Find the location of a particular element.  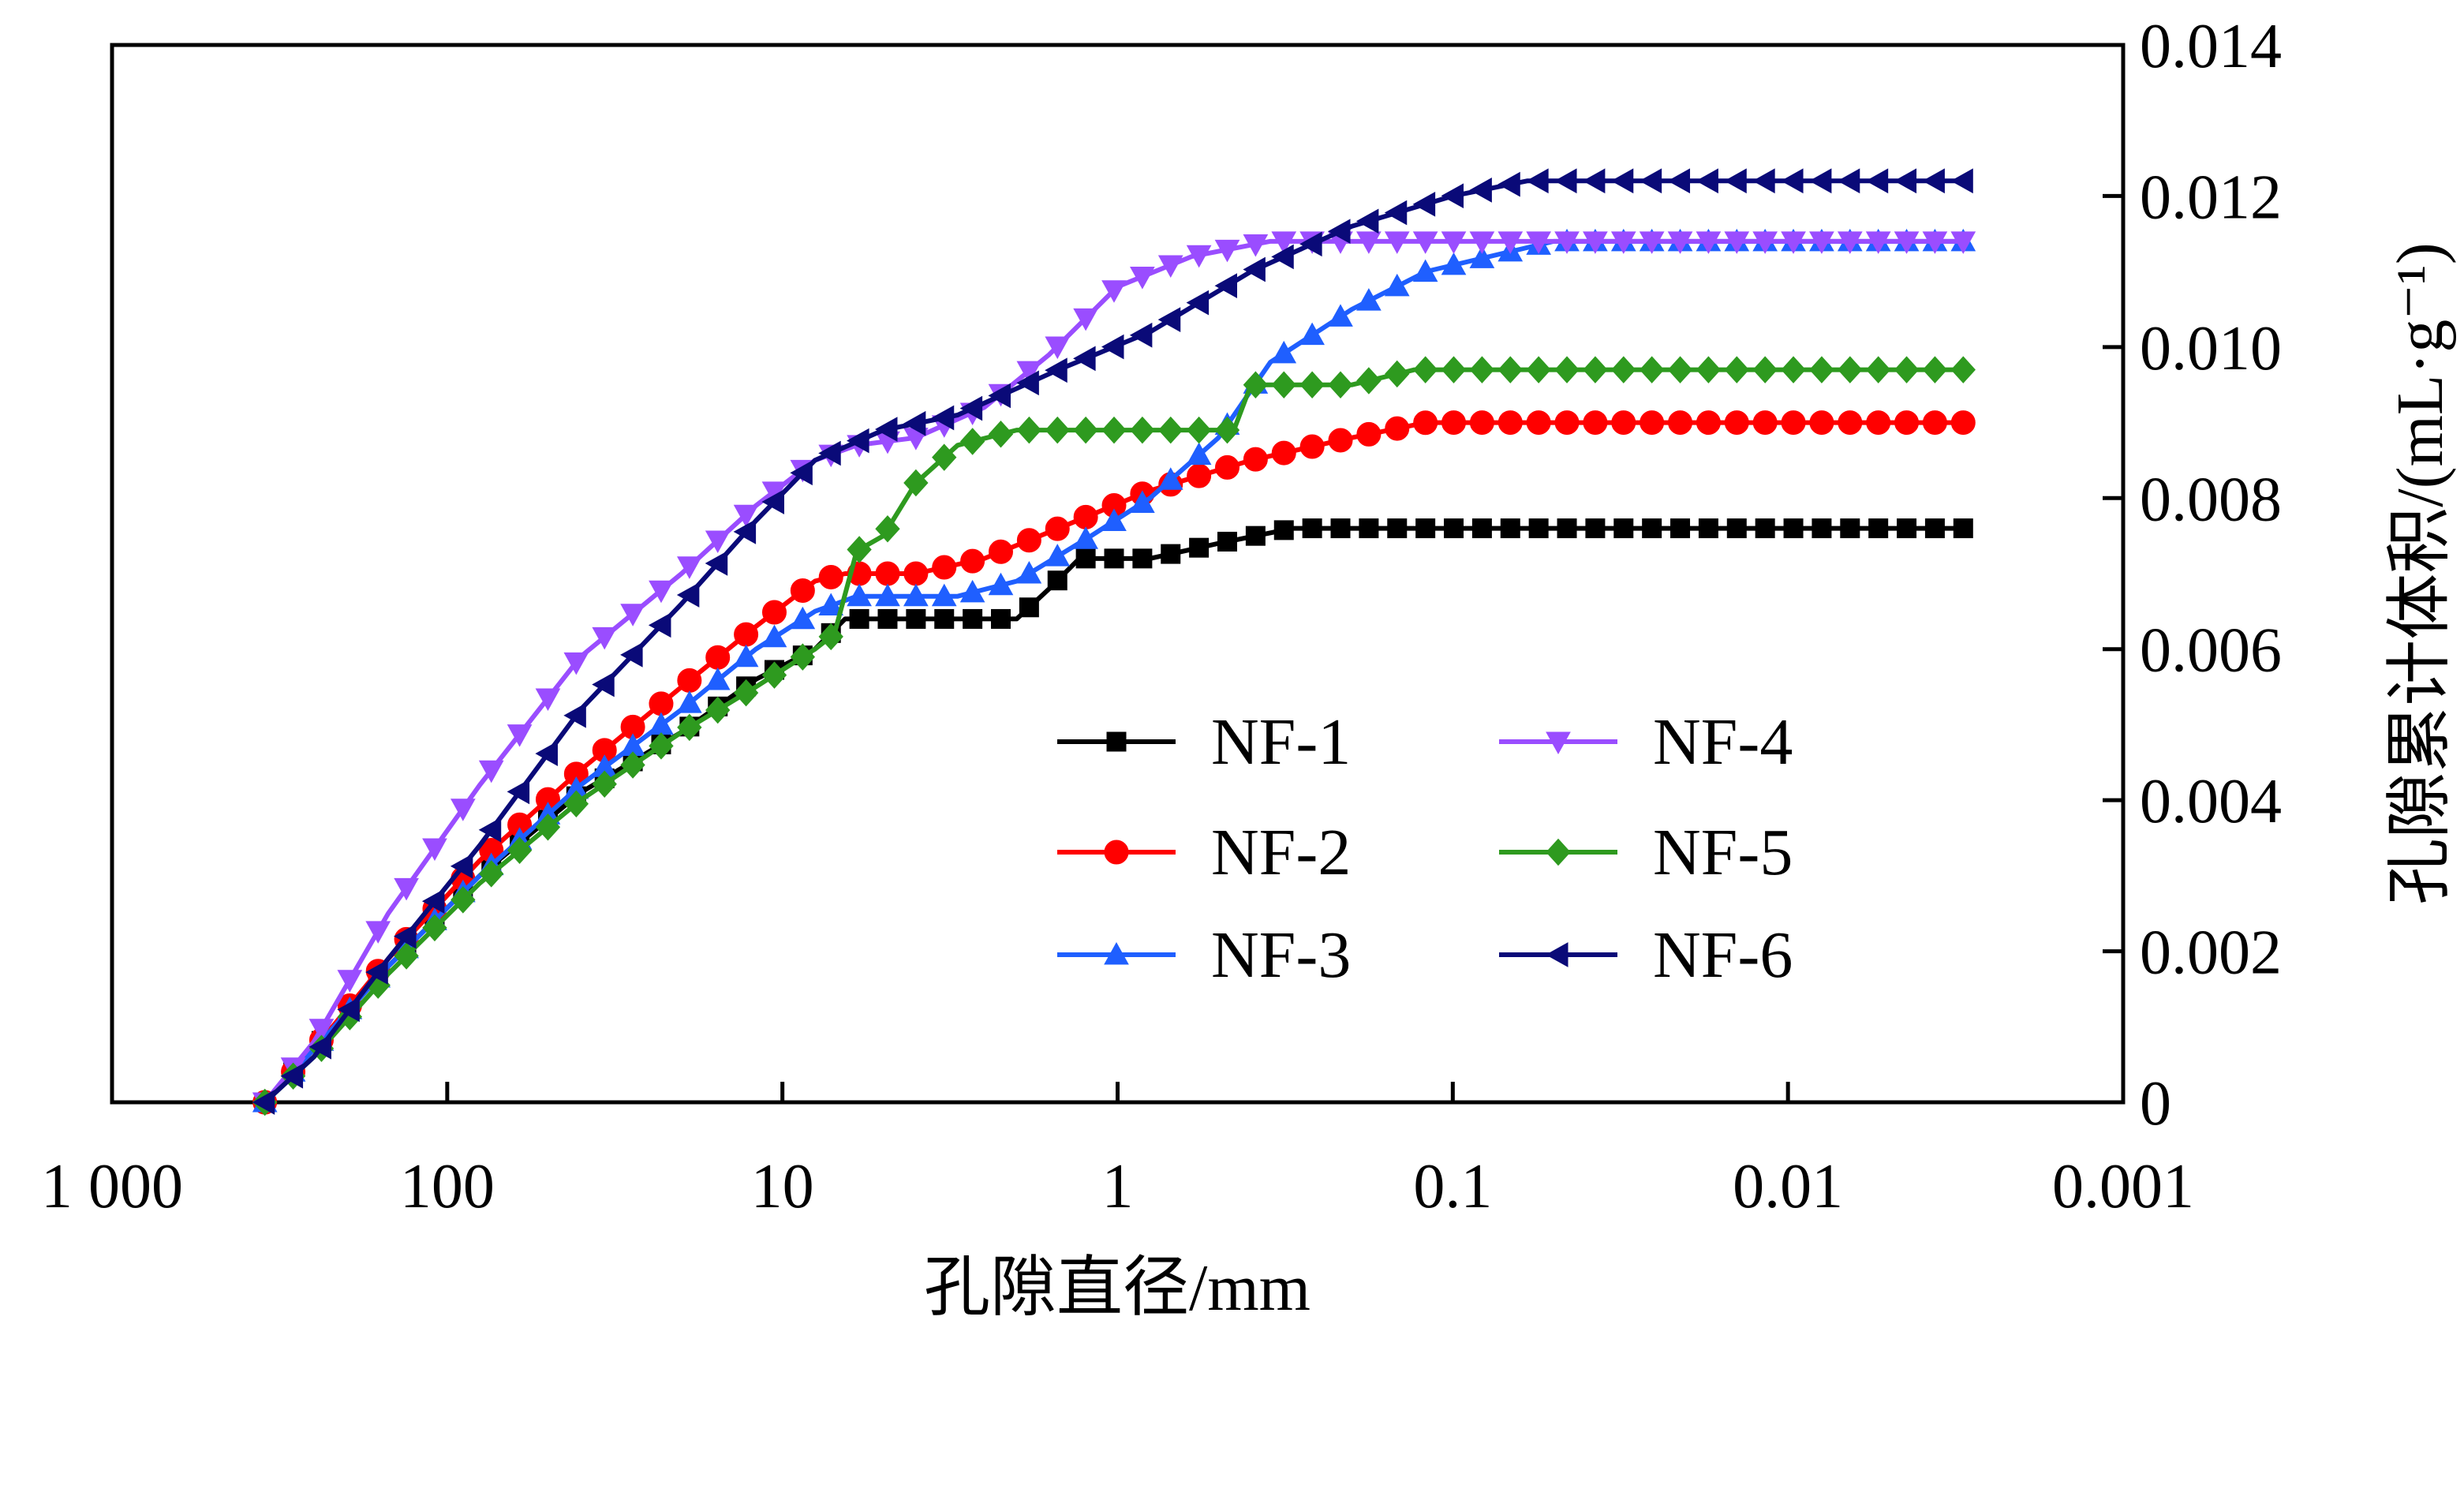

x-tick-label: 0.001 is located at coordinates (2123, 1186).